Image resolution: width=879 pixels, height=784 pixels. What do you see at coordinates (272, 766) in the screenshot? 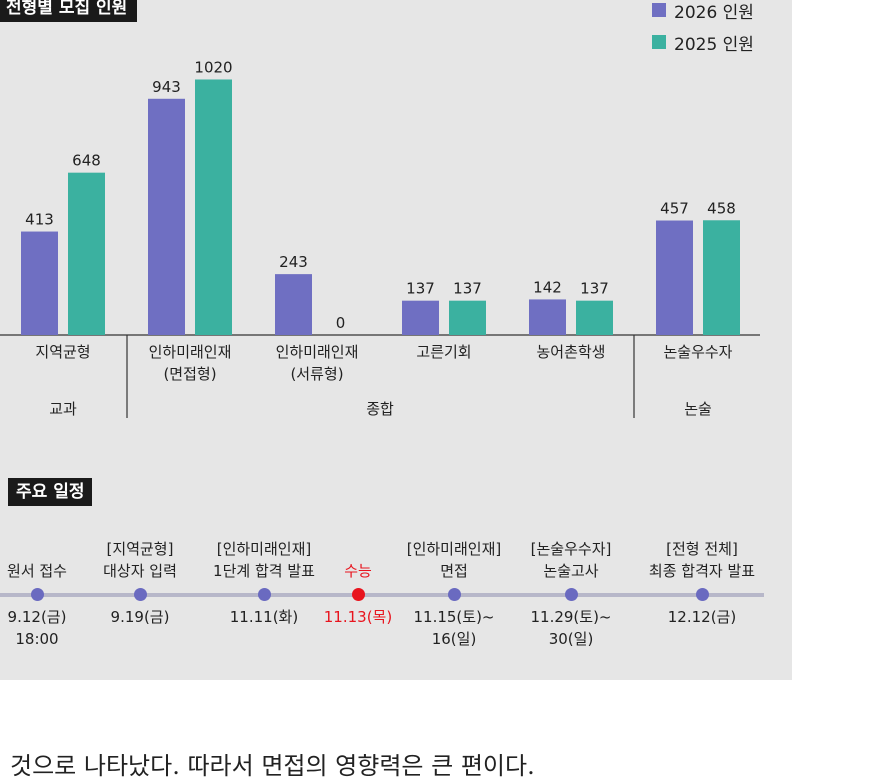
I see `footer-text: 것으로 나타났다. 따라서 면접의 영향력은 큰 편이다.` at bounding box center [272, 766].